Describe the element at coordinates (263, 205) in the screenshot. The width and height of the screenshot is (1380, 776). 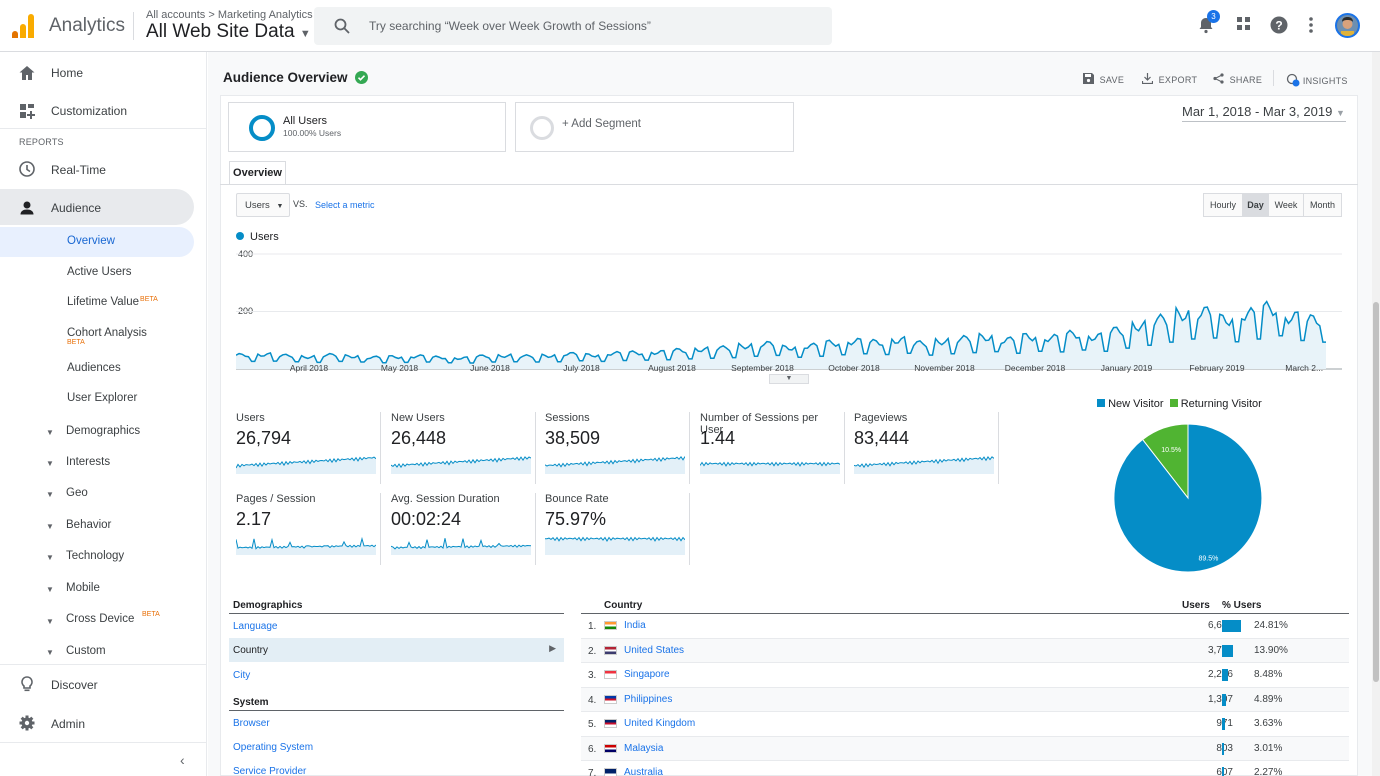
I see `metric-select: Users ▼` at that location.